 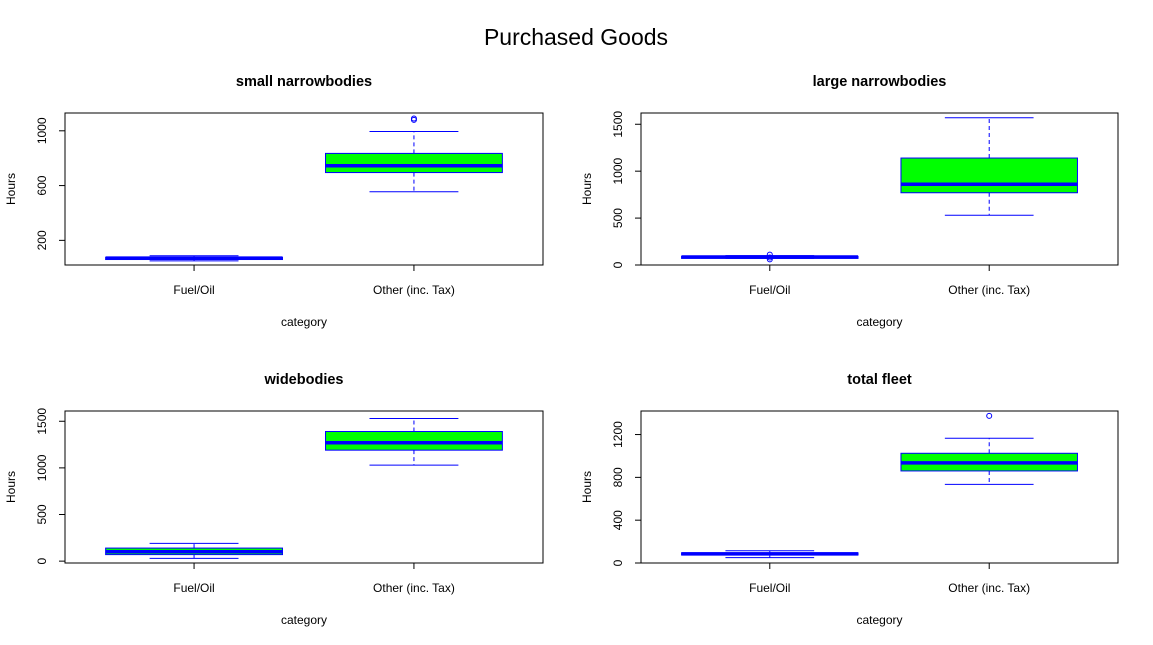 I want to click on y-tick-label: 200, so click(x=42, y=240).